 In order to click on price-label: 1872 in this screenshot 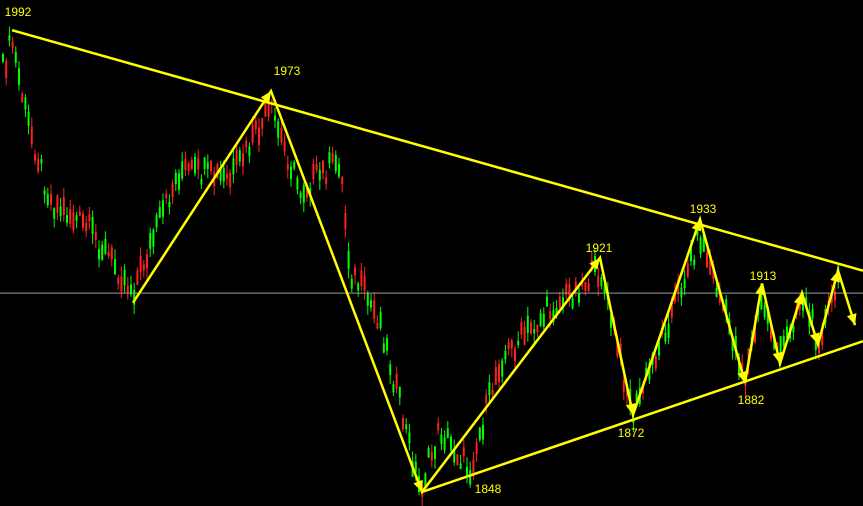, I will do `click(631, 433)`.